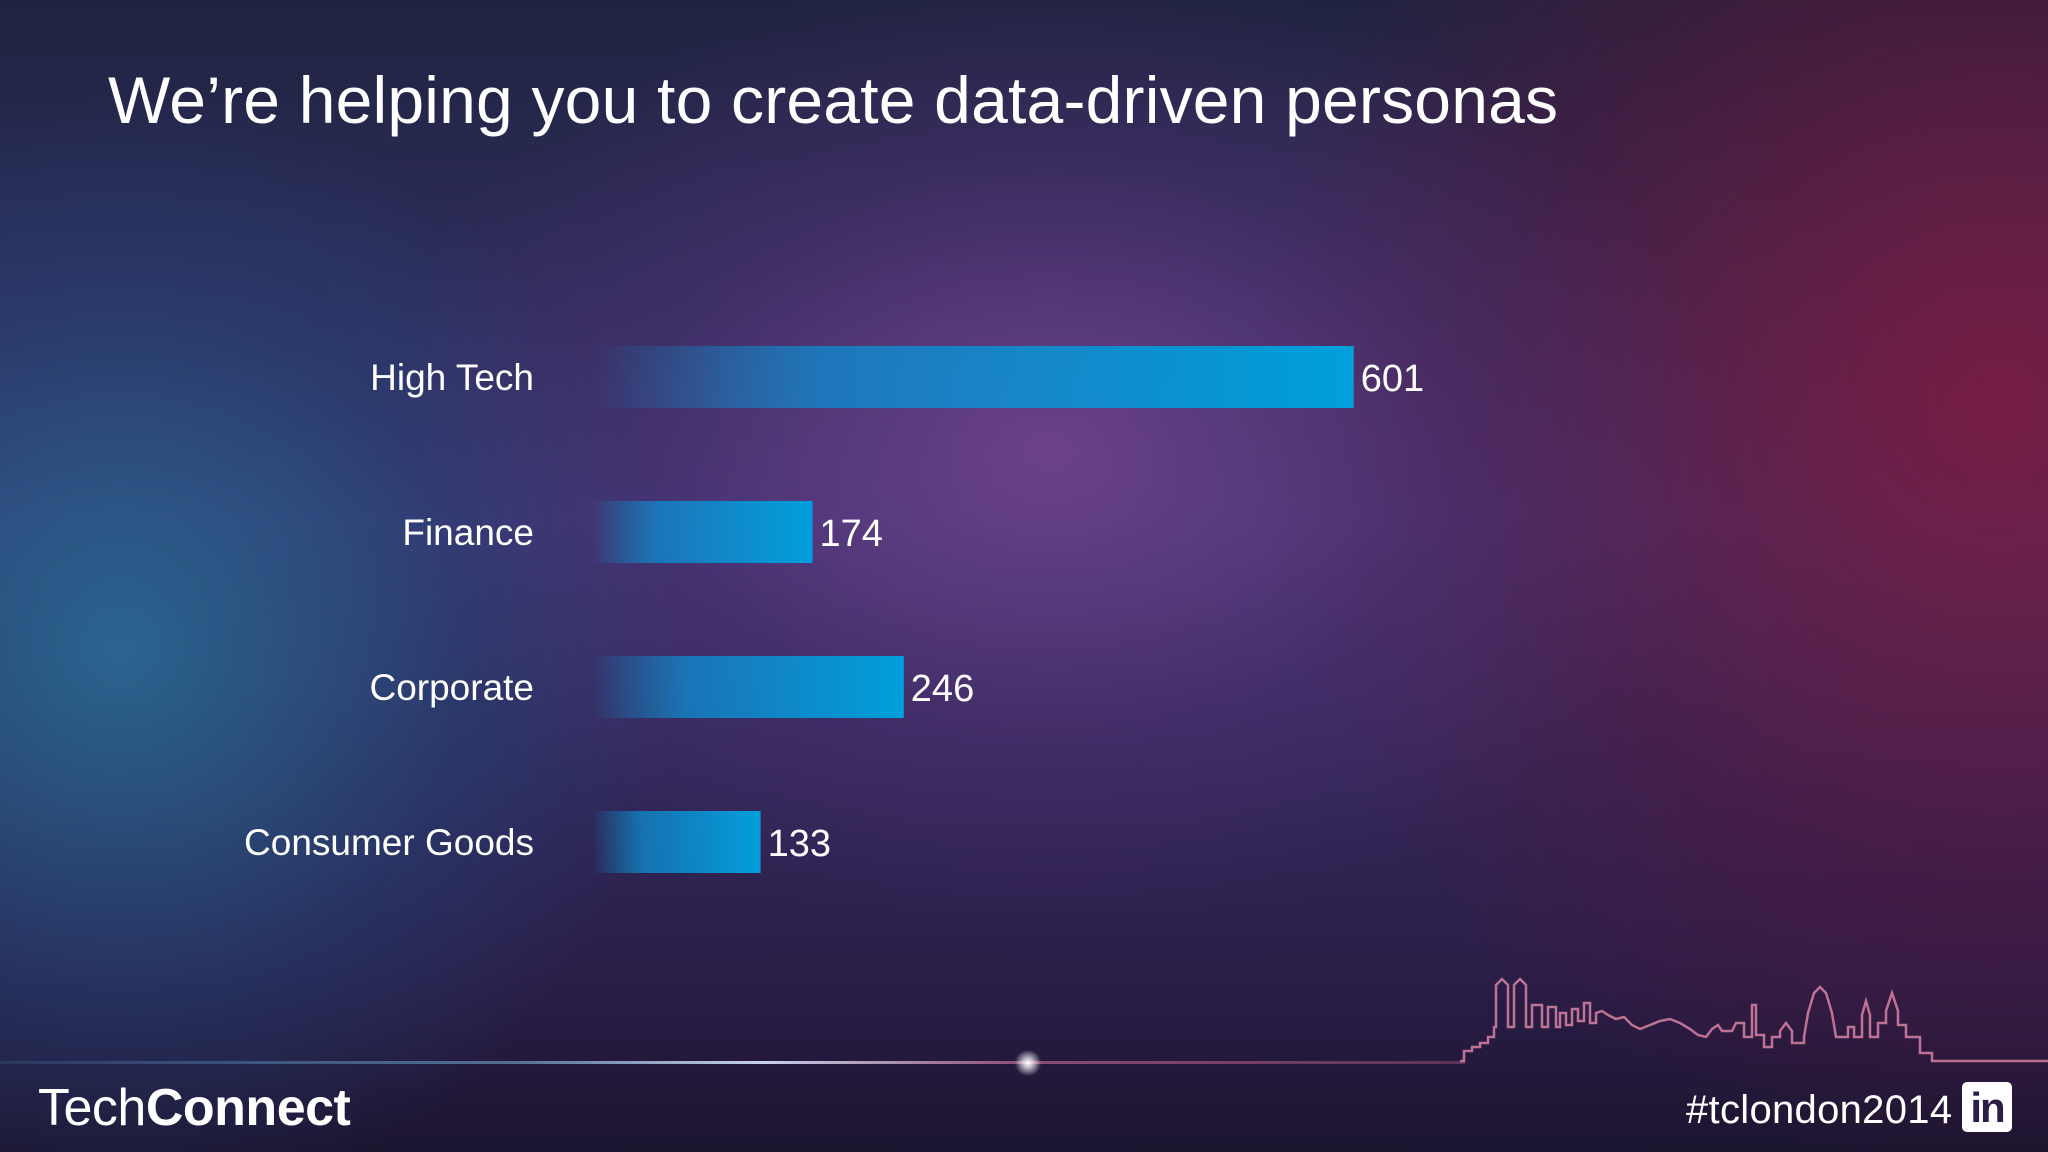  Describe the element at coordinates (452, 377) in the screenshot. I see `category-label: High Tech` at that location.